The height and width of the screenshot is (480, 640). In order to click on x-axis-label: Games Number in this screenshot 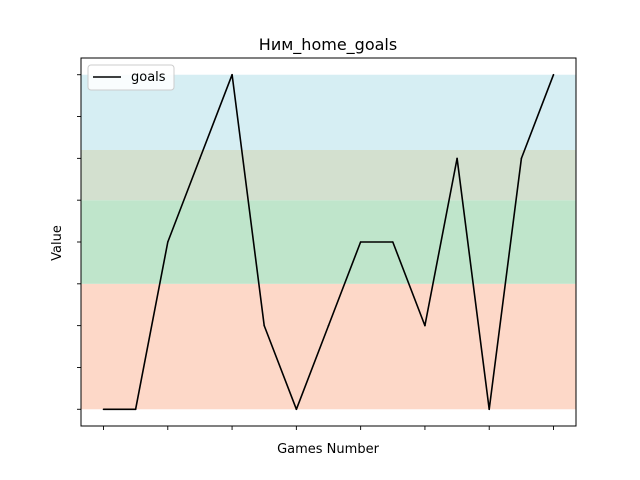, I will do `click(328, 449)`.